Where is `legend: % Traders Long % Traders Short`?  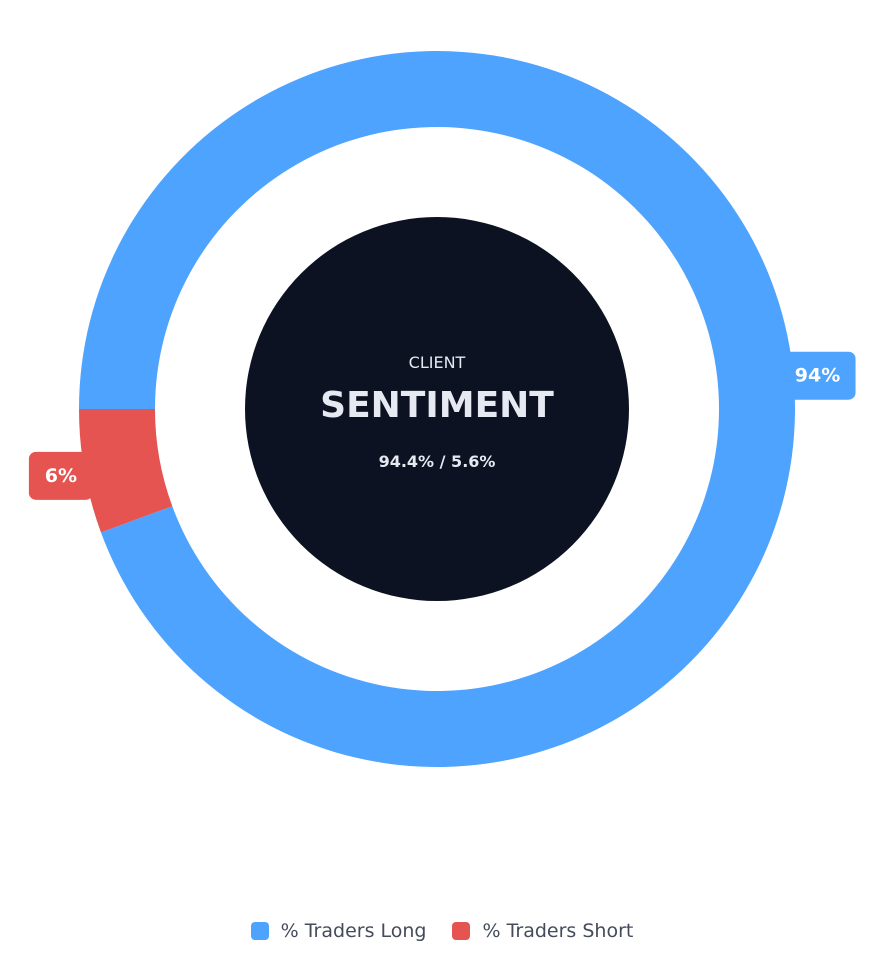 legend: % Traders Long % Traders Short is located at coordinates (442, 931).